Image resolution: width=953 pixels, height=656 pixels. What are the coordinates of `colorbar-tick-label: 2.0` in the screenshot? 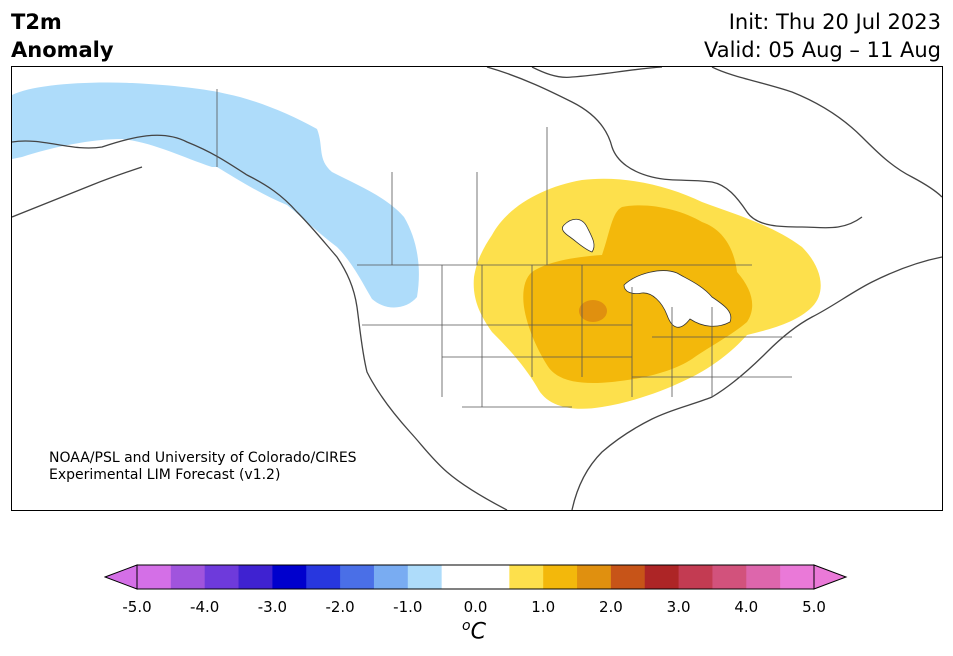 It's located at (610, 607).